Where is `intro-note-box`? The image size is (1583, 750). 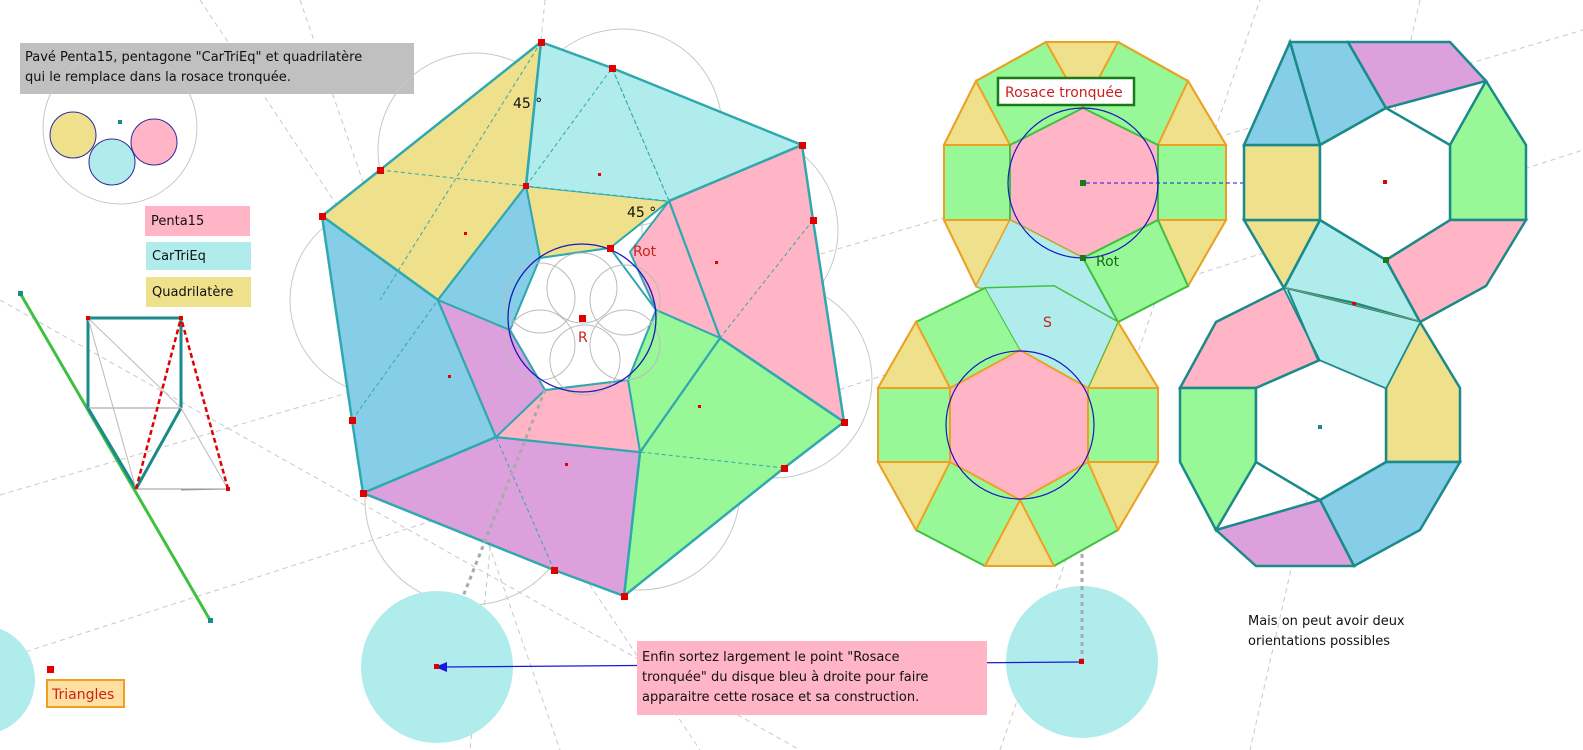 intro-note-box is located at coordinates (217, 68).